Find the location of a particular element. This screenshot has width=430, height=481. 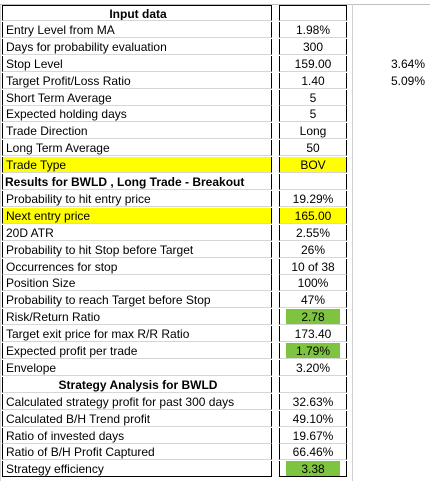

row-value-cell: 165.00 is located at coordinates (313, 215).